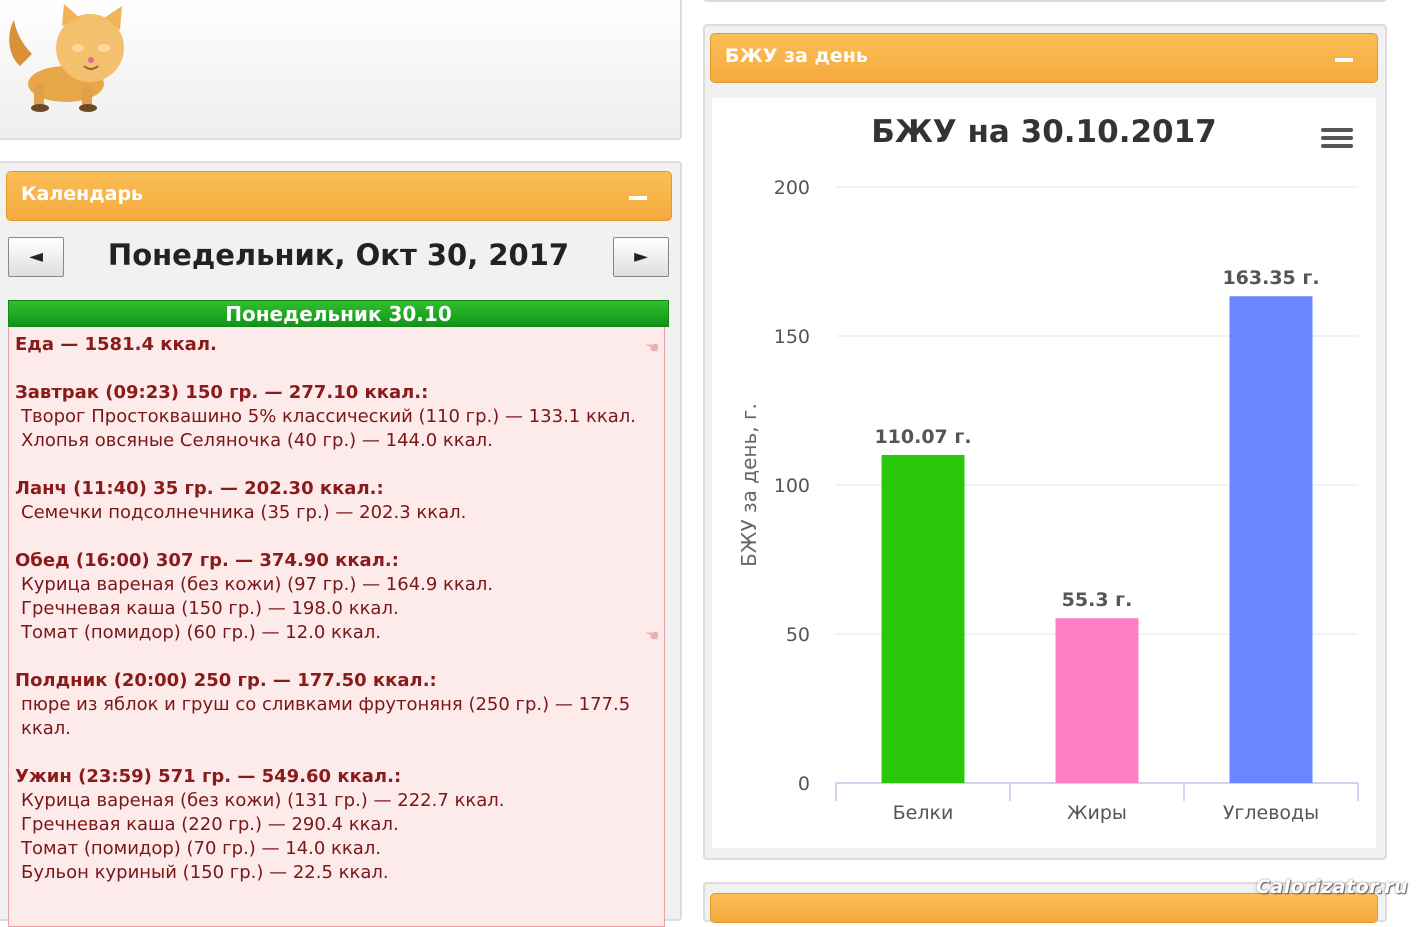 Image resolution: width=1420 pixels, height=927 pixels. I want to click on y-tick-label: 50, so click(798, 635).